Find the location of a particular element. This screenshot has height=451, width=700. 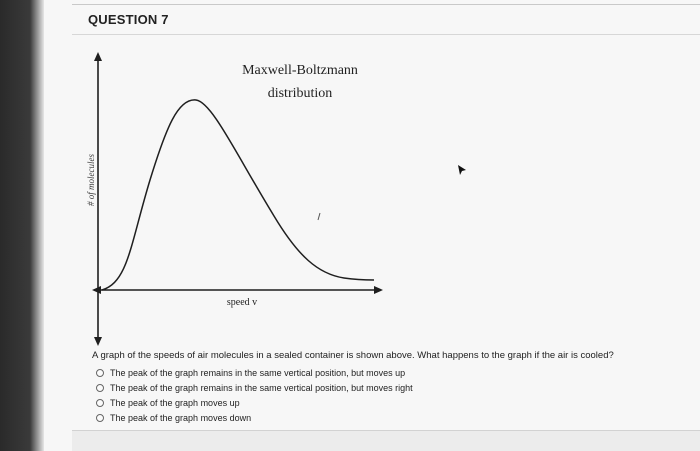

pen-mark is located at coordinates (319, 216).